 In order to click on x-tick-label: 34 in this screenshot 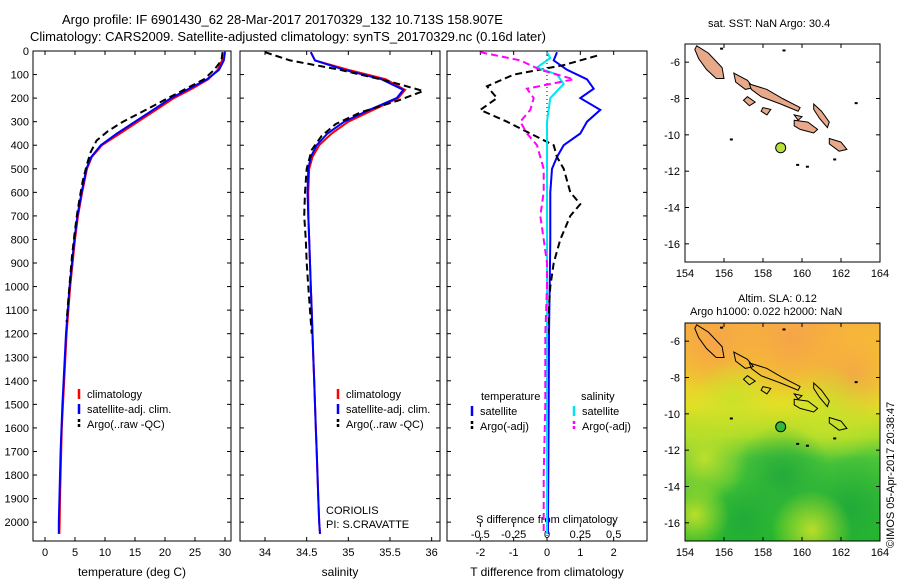, I will do `click(265, 553)`.